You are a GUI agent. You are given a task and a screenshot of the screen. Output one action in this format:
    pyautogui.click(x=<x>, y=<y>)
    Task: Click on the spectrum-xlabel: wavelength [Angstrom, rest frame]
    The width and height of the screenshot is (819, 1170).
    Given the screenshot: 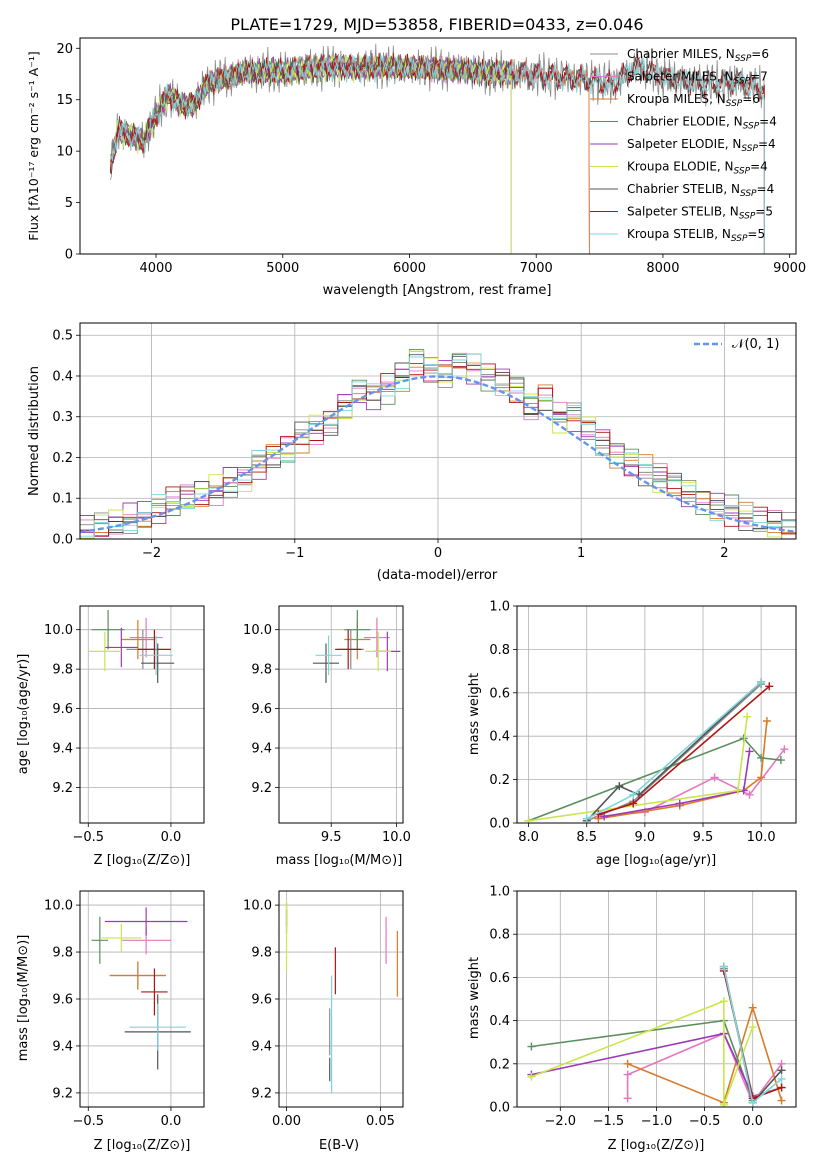 What is the action you would take?
    pyautogui.click(x=437, y=290)
    